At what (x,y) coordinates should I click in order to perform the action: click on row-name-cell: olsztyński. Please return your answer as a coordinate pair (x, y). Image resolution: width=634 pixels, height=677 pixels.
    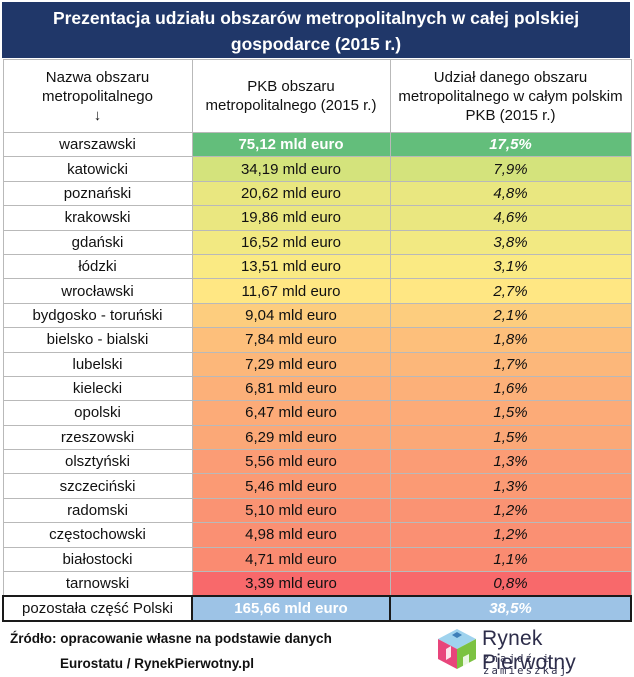
    Looking at the image, I should click on (97, 462).